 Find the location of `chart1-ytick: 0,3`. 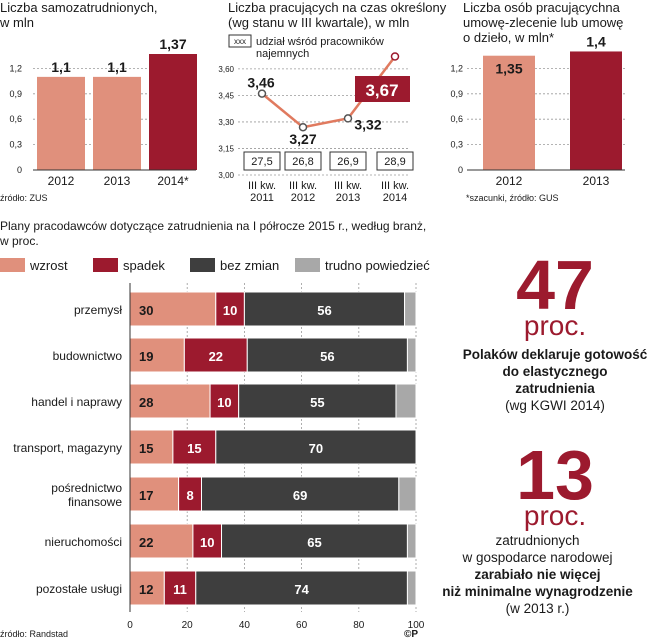

chart1-ytick: 0,3 is located at coordinates (15, 145).